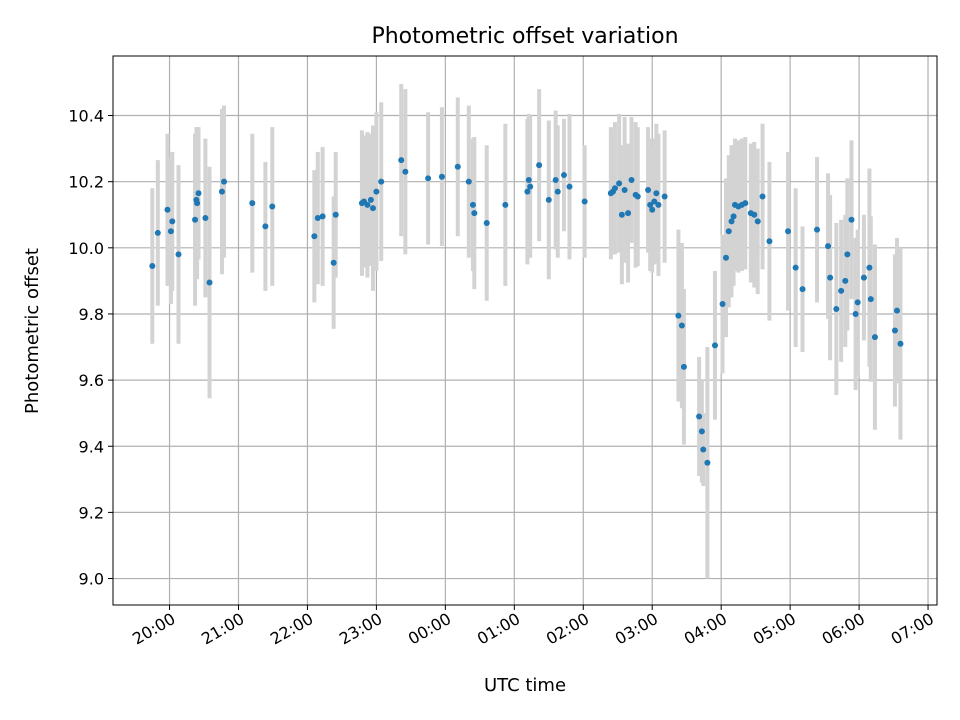 This screenshot has width=960, height=720. I want to click on x-tick-label: 04:00, so click(705, 629).